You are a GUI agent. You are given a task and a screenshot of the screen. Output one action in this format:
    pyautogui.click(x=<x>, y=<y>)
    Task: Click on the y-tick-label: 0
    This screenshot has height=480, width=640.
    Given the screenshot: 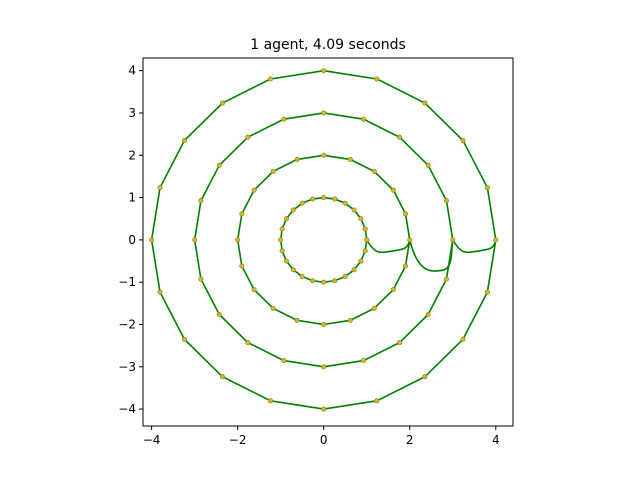 What is the action you would take?
    pyautogui.click(x=132, y=240)
    